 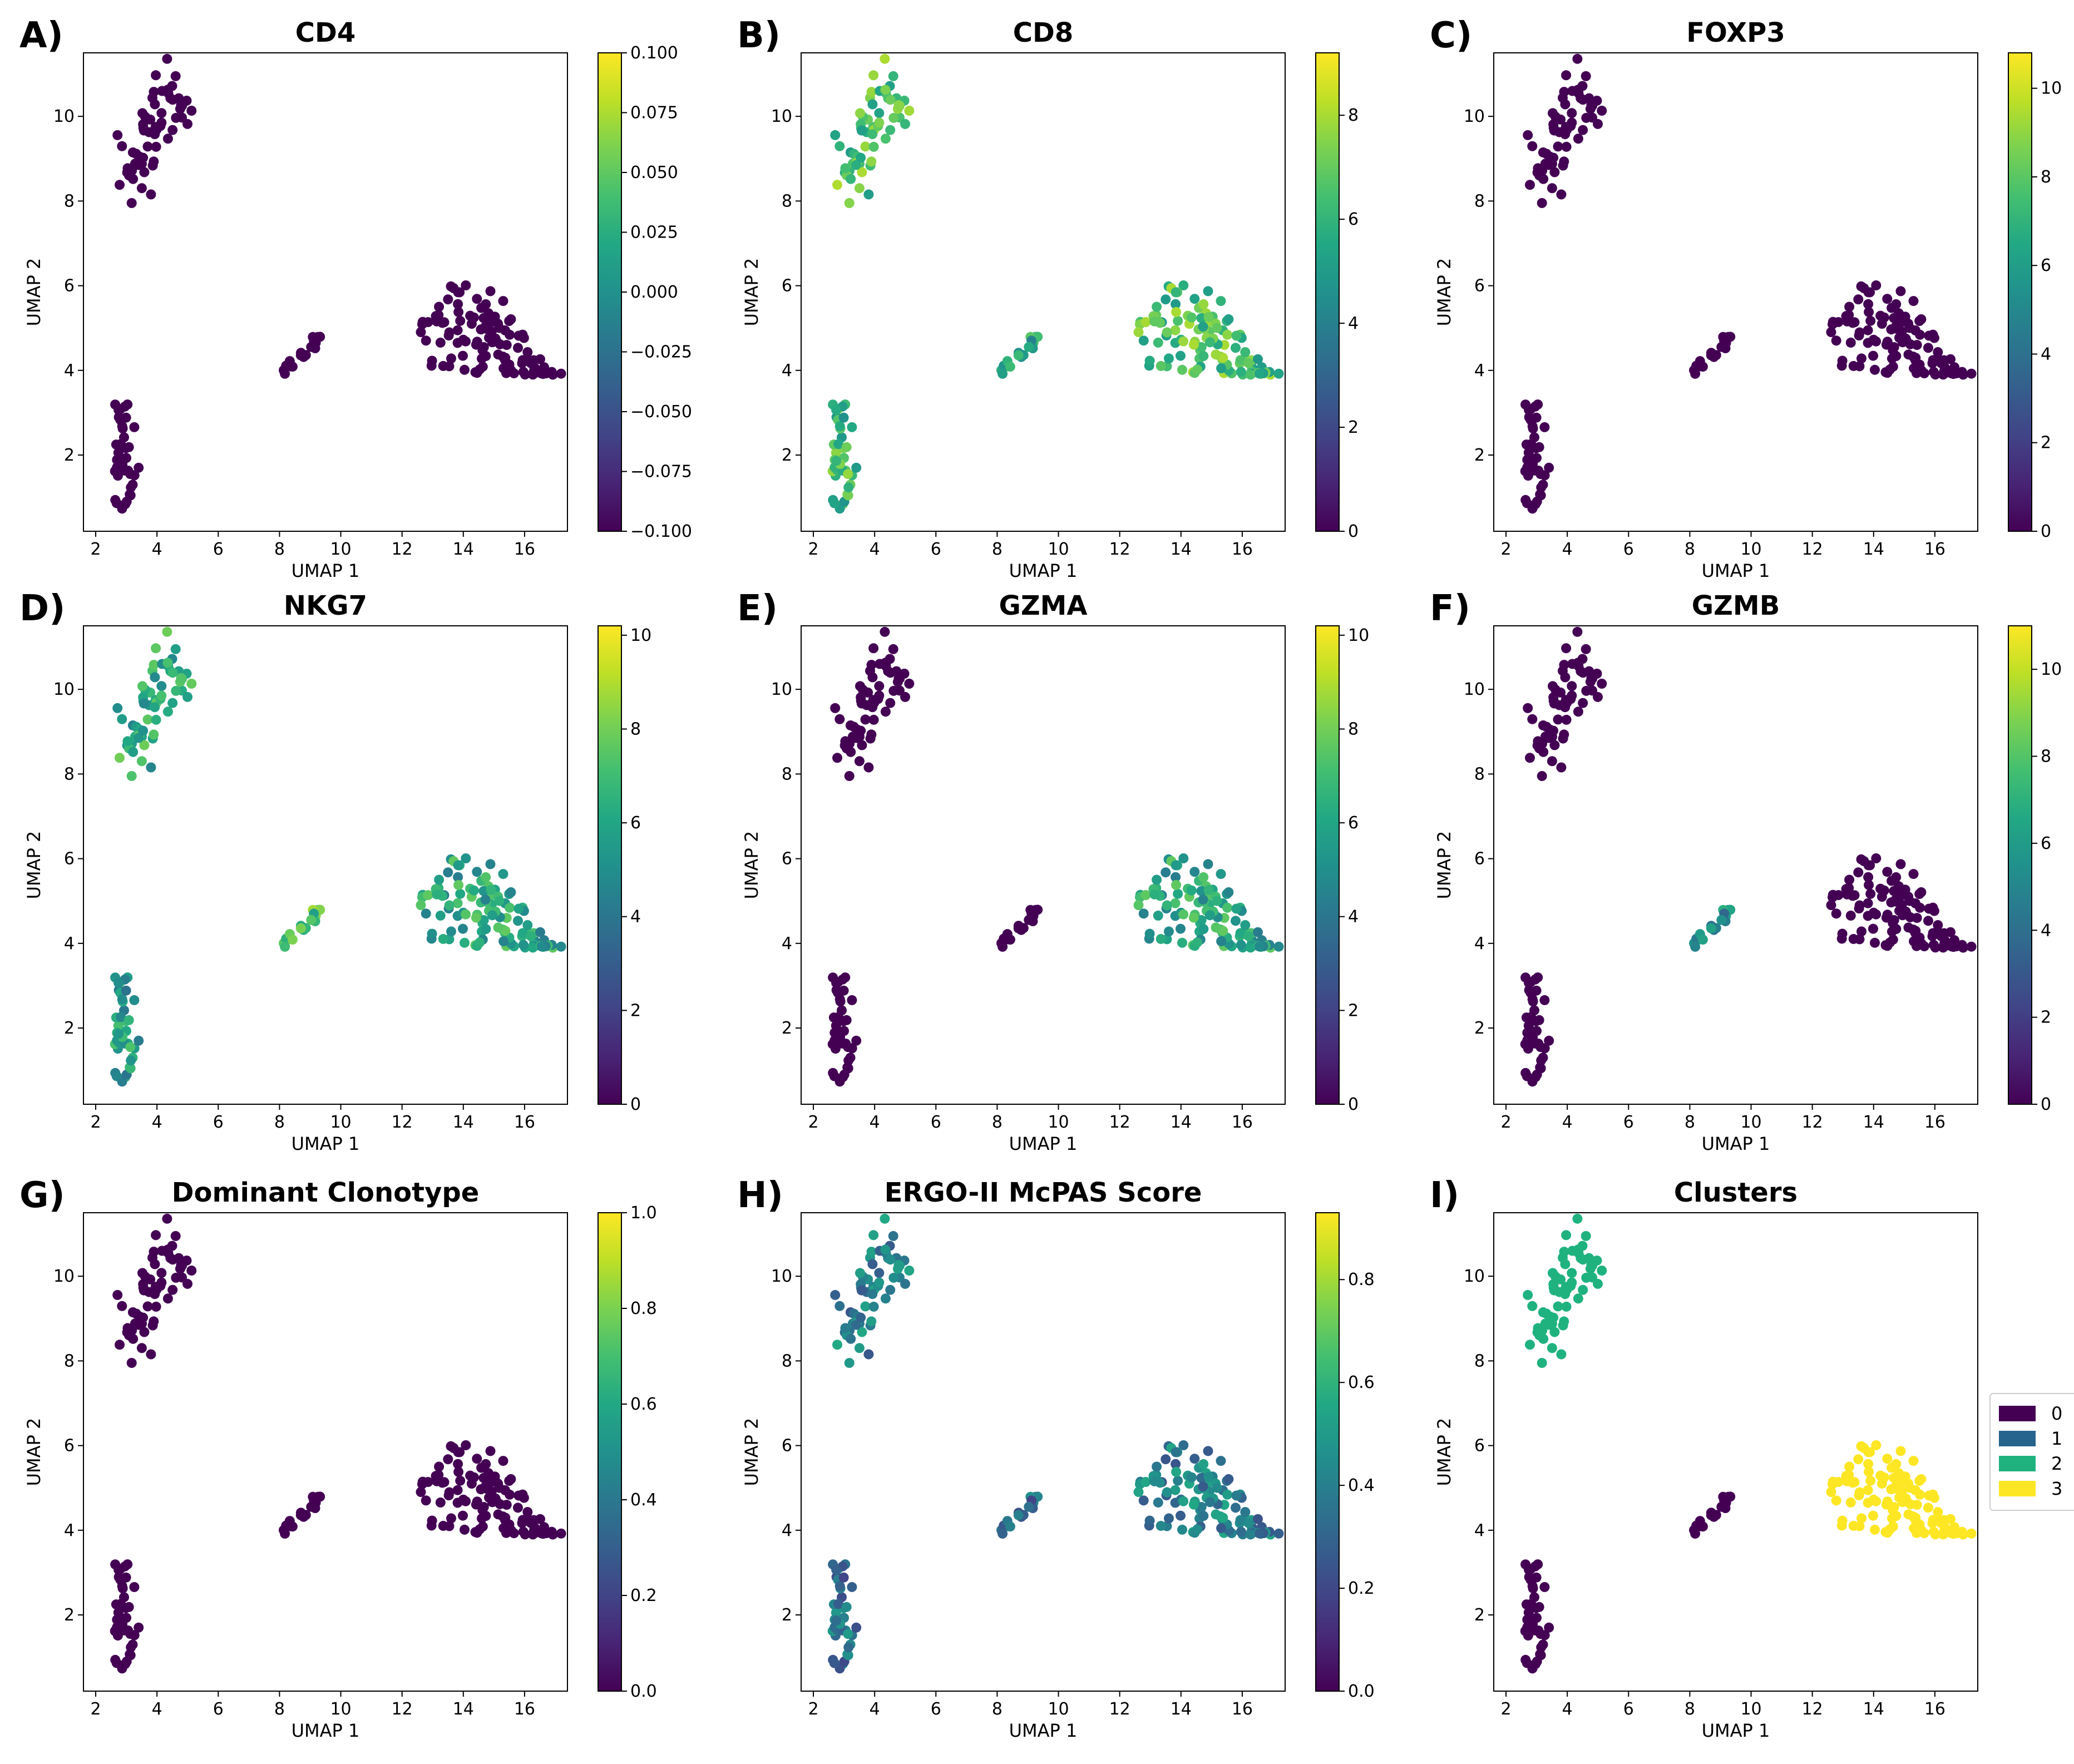 I want to click on x-axis-label: UMAP 1, so click(x=326, y=1730).